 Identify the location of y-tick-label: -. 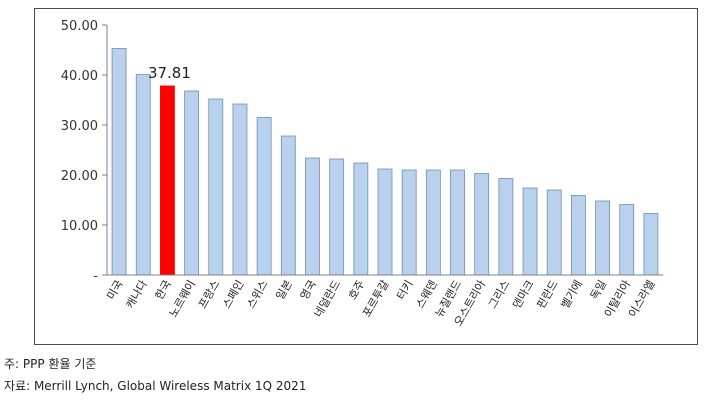
(95, 276).